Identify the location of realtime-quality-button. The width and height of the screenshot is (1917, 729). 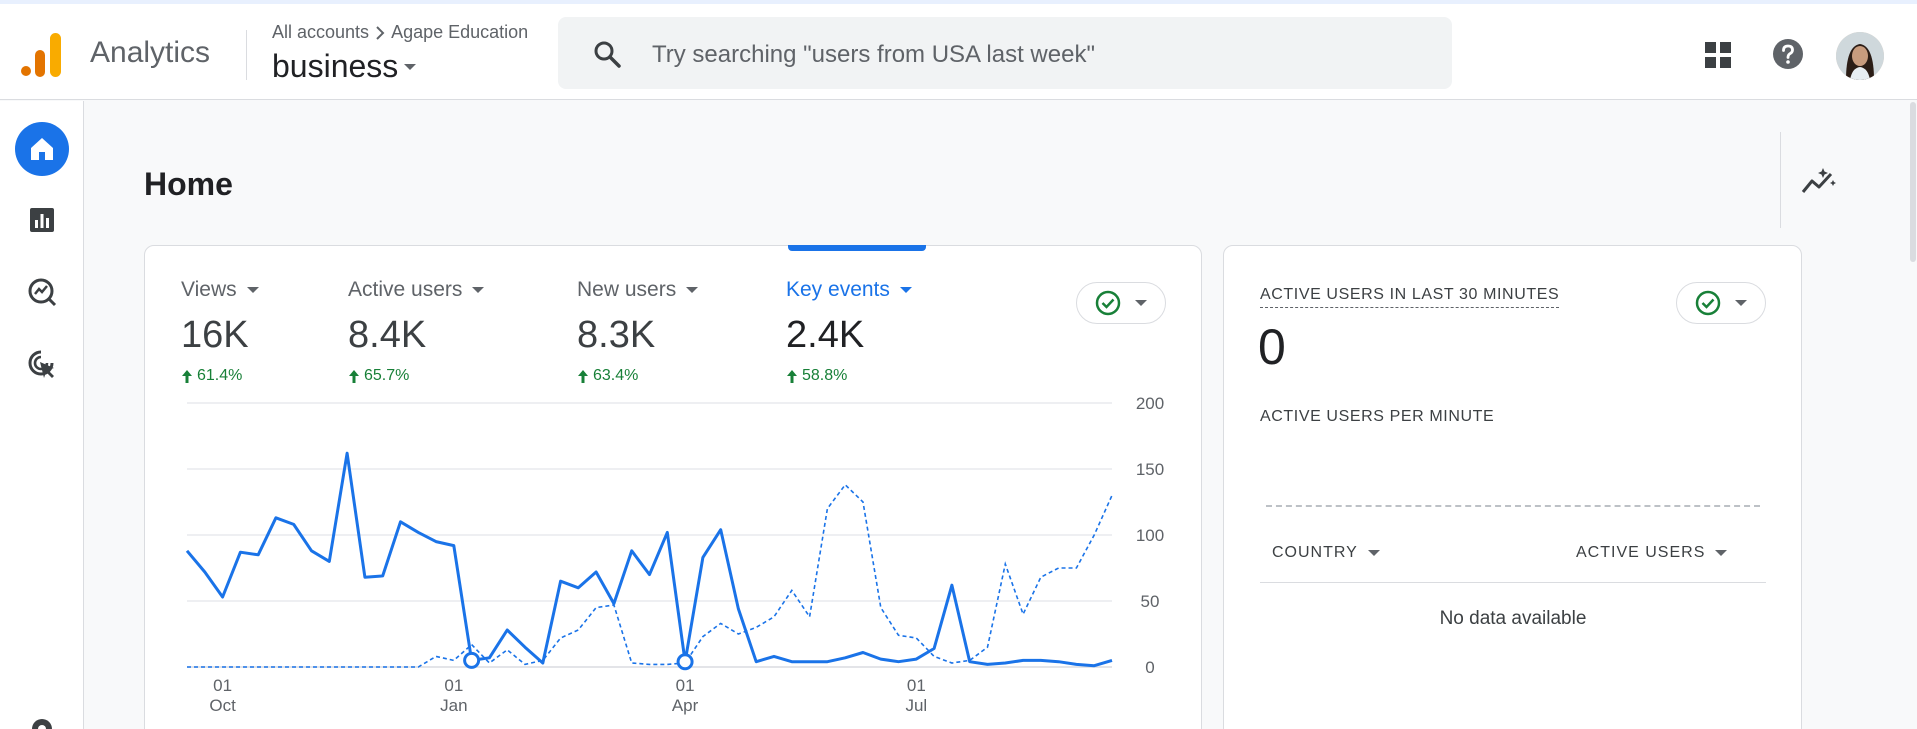
(1721, 303).